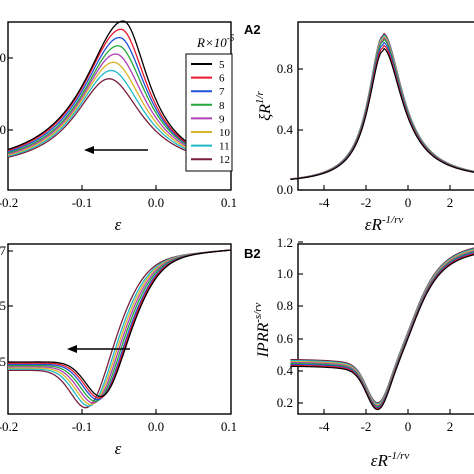 The width and height of the screenshot is (474, 474). I want to click on panel-a2-ytick: 0.8, so click(285, 68).